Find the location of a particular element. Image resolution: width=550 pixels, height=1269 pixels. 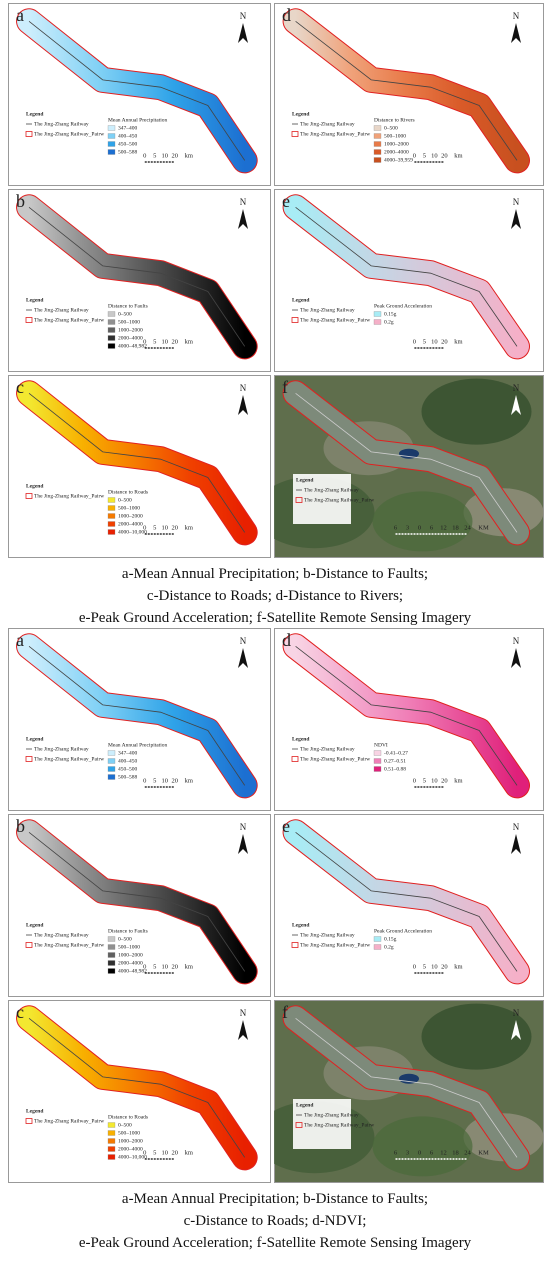

caption-line: c-Distance to Roads; d-NDVI; is located at coordinates (275, 1221).